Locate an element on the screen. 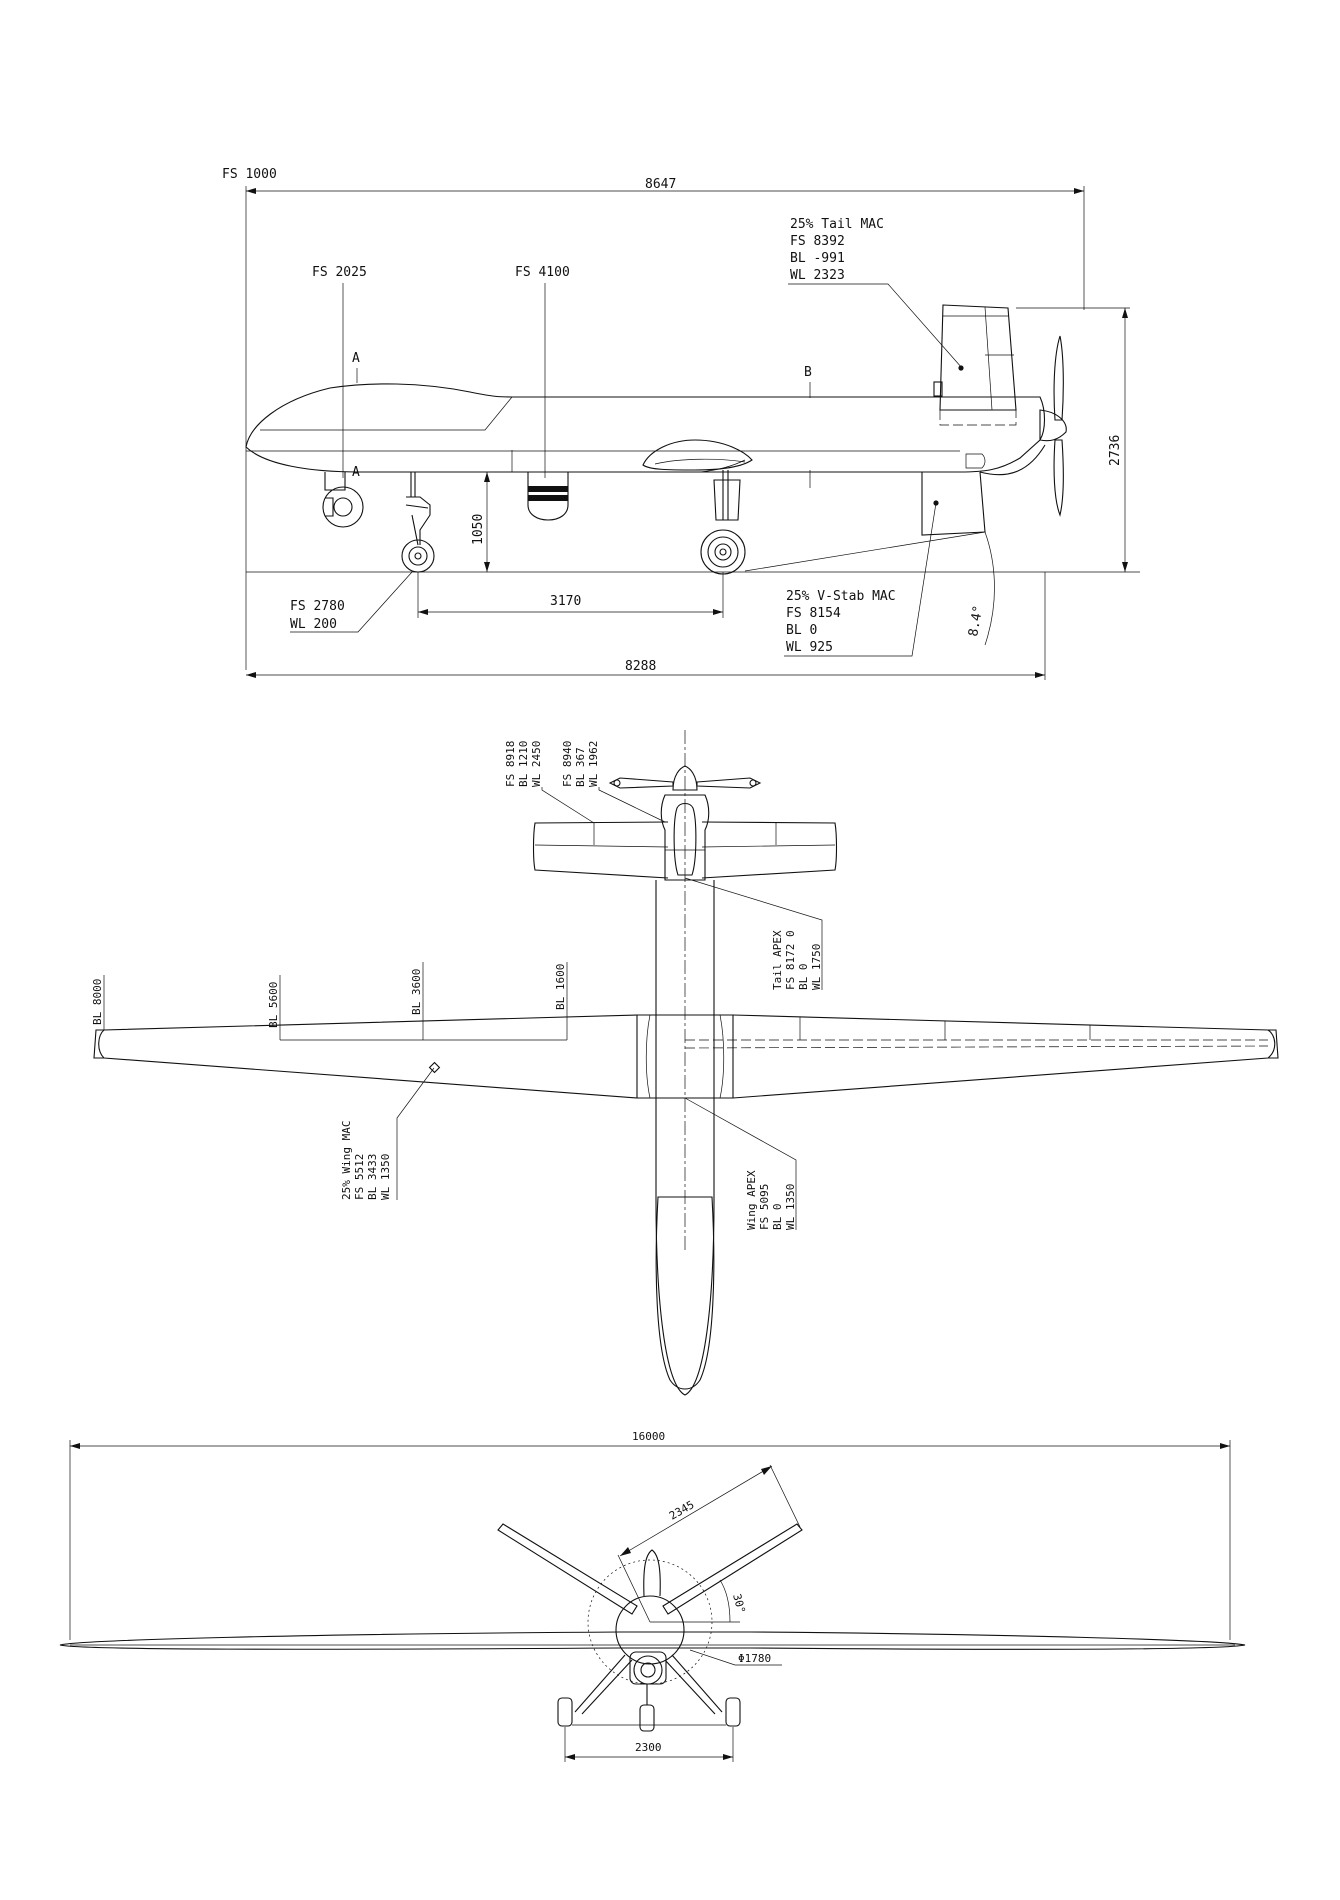  tail-angle-arc-front is located at coordinates (725, 1601).